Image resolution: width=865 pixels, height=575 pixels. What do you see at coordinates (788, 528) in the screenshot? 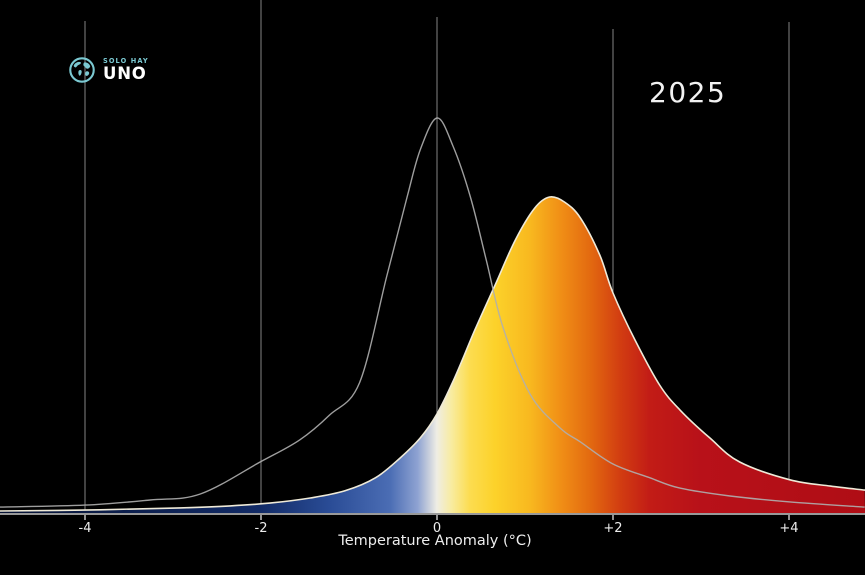
I see `x-tick-label-+4: +4` at bounding box center [788, 528].